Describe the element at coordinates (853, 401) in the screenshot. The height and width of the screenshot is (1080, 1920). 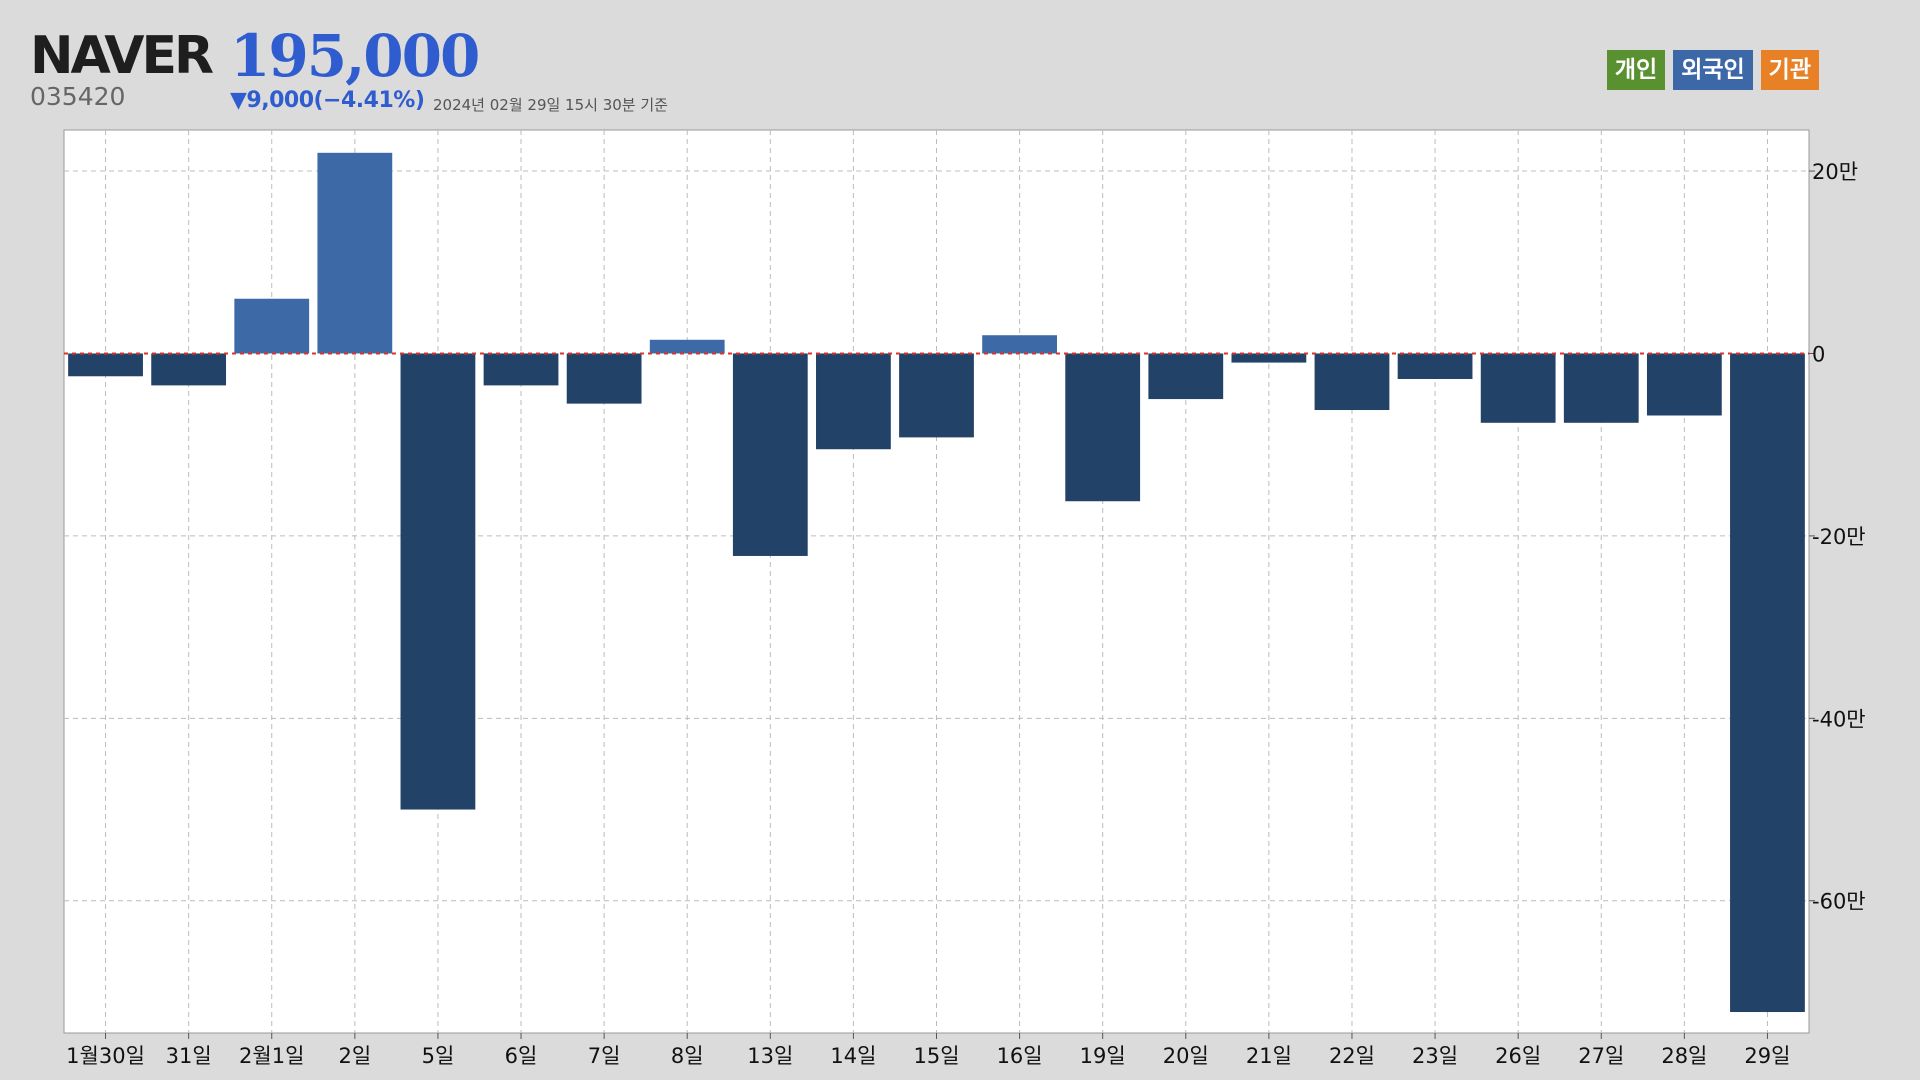
I see `bar-14일` at that location.